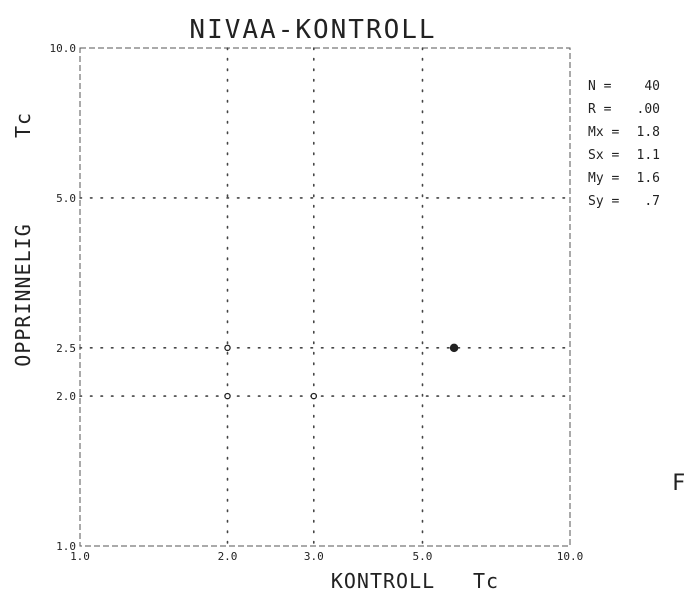  What do you see at coordinates (603, 201) in the screenshot?
I see `stat-label: Sy =` at bounding box center [603, 201].